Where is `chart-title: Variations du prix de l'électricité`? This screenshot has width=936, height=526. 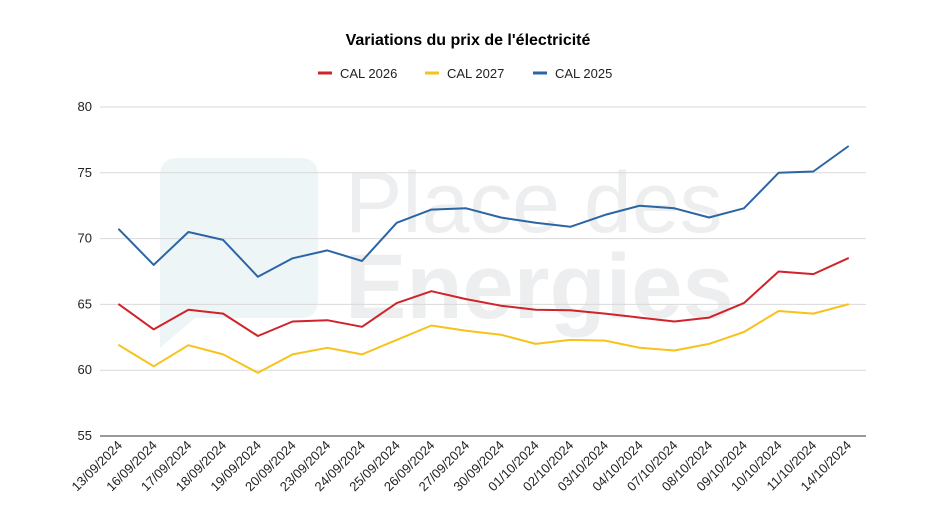 chart-title: Variations du prix de l'électricité is located at coordinates (468, 40).